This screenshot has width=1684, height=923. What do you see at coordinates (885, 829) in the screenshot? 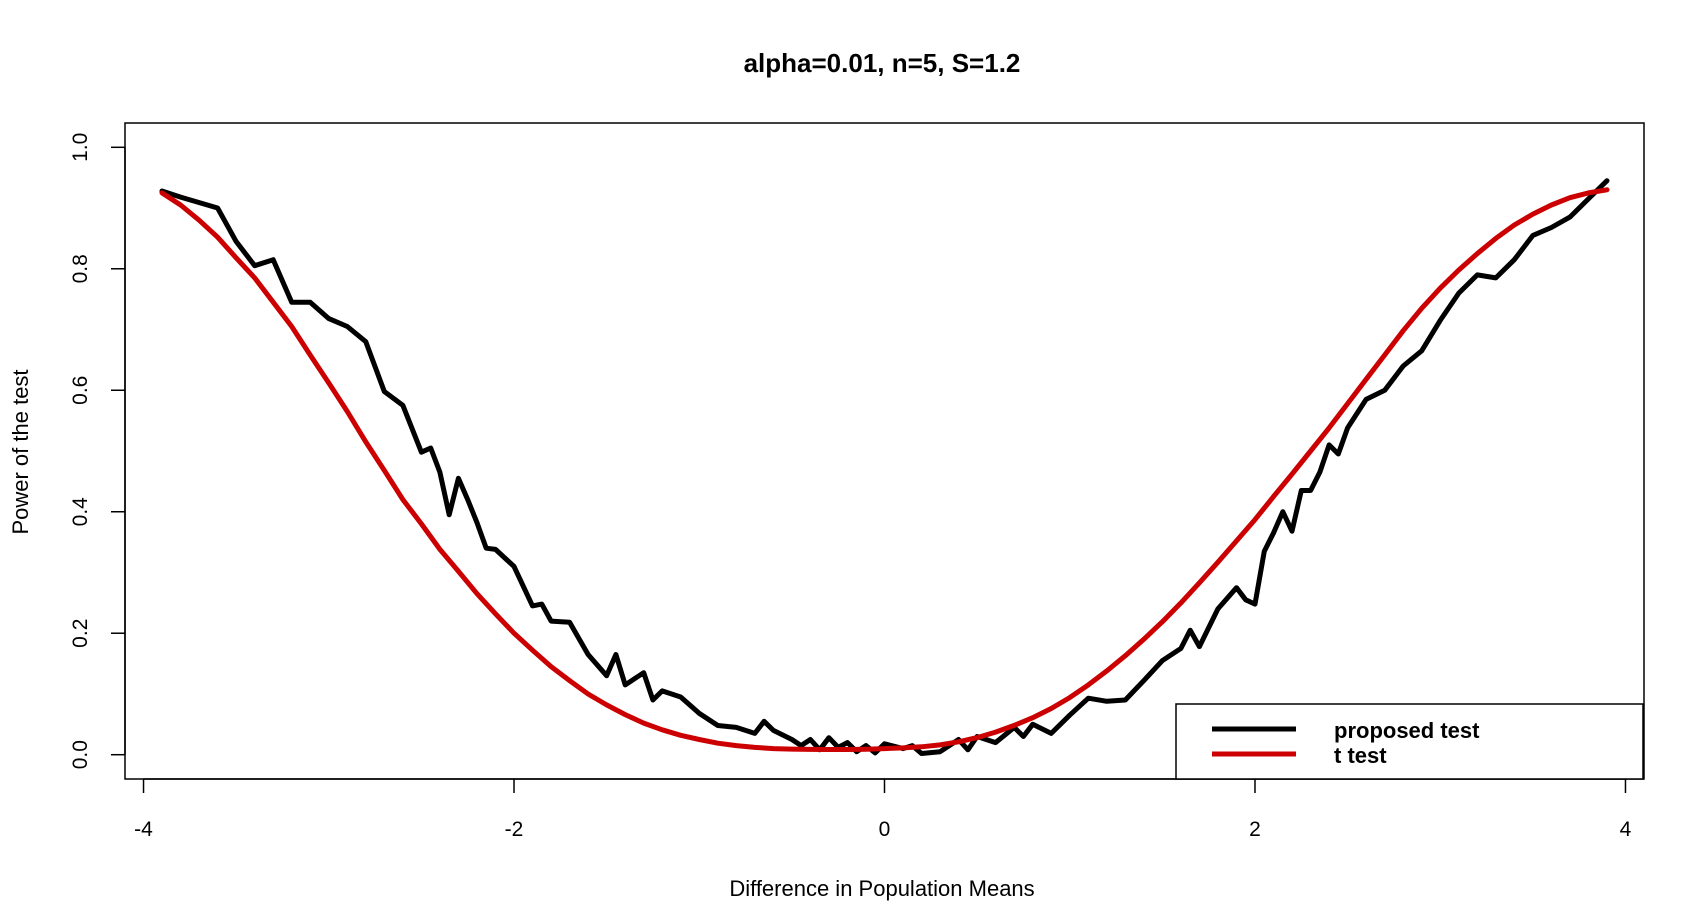
I see `x-tick-label: 0` at bounding box center [885, 829].